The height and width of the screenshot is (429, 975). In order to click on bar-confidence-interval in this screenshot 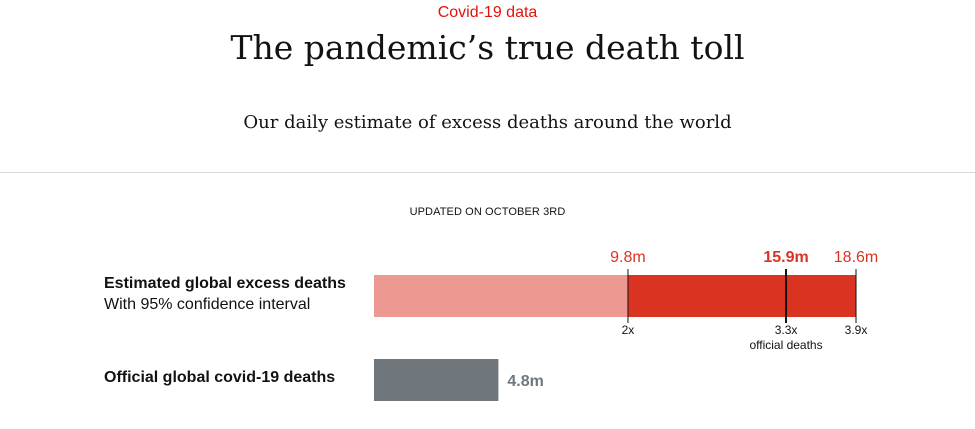, I will do `click(741, 296)`.